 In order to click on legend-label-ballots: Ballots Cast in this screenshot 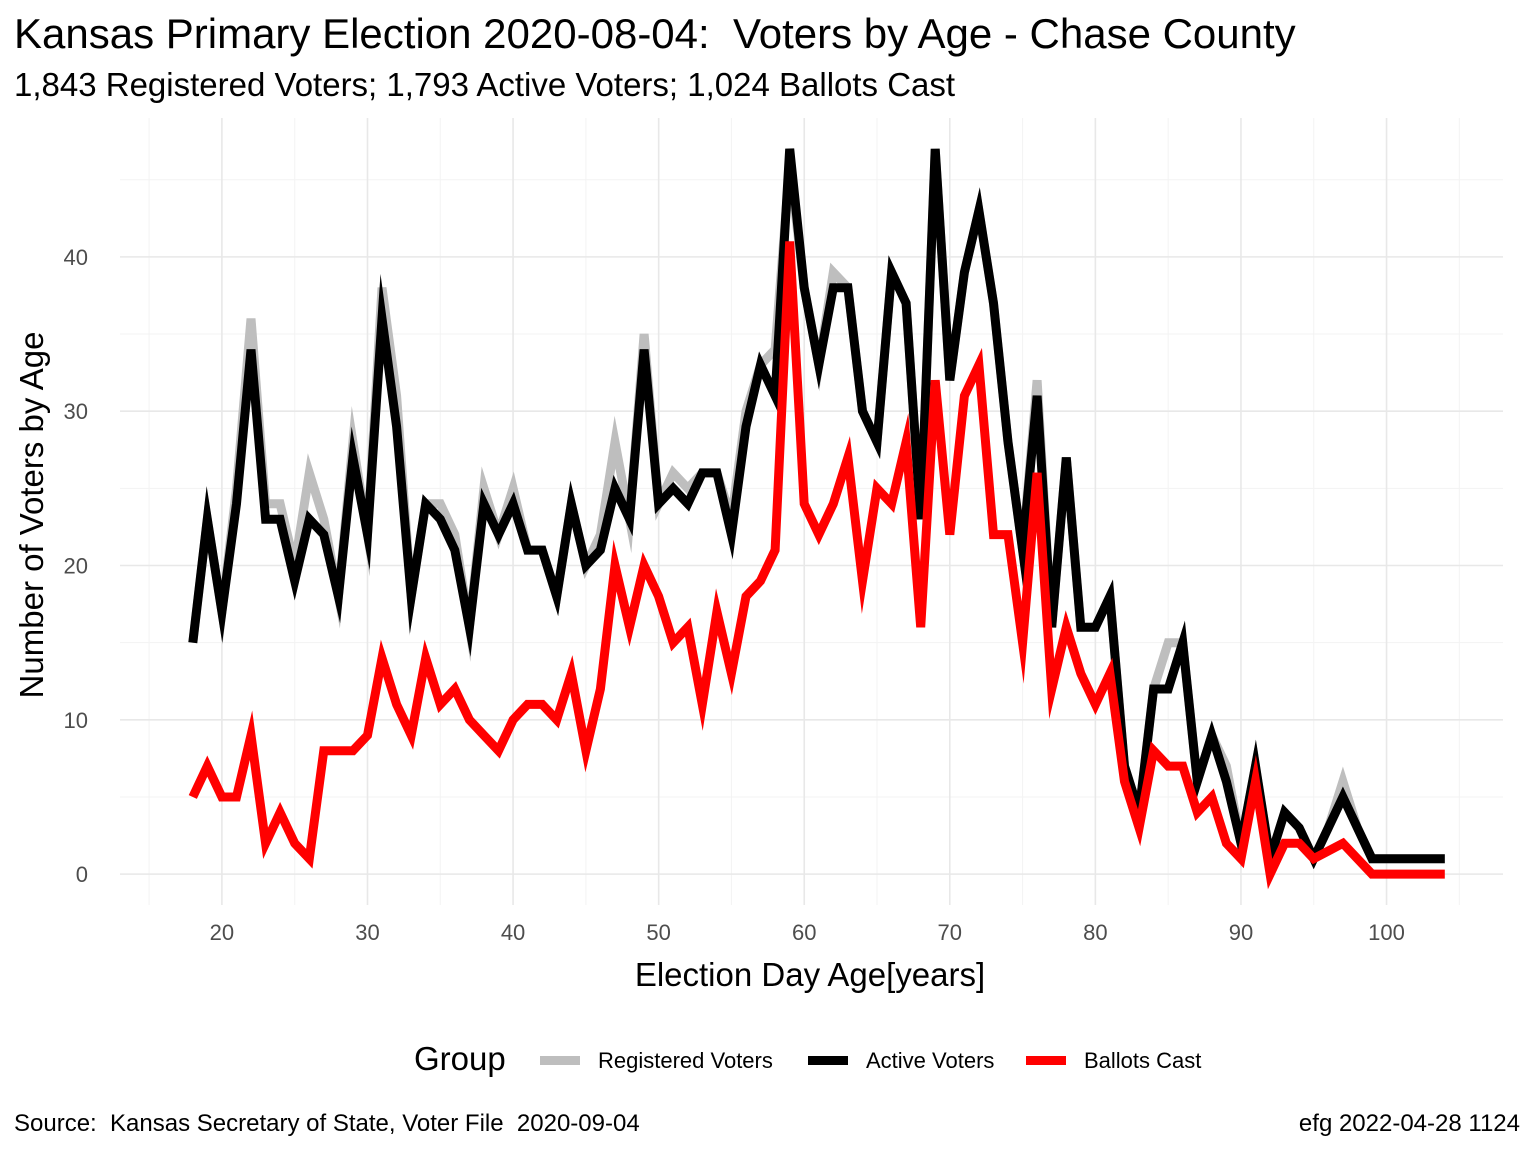, I will do `click(1143, 1060)`.